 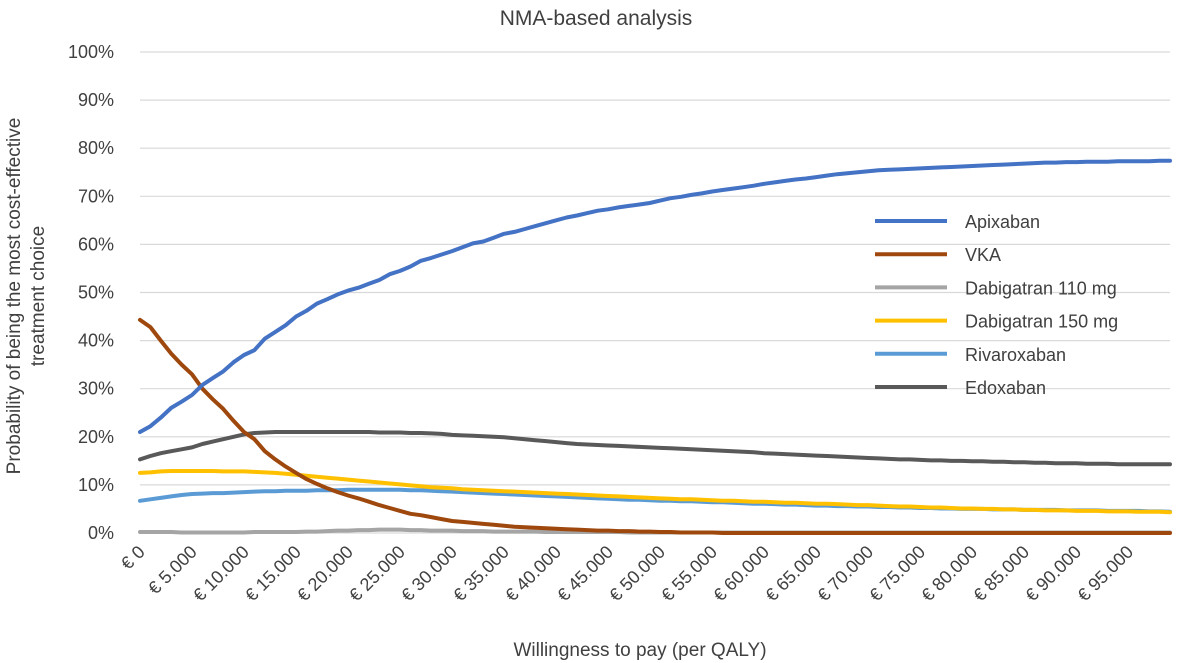 I want to click on x-tick-label: € 0, so click(x=133, y=558).